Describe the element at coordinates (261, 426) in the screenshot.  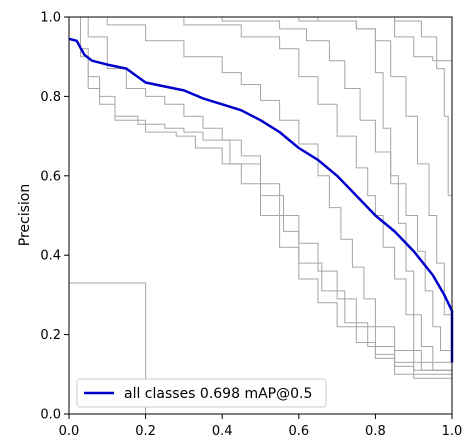
I see `x-axis-ticks: 0.0 0.2 0.4 0.6 0.8 1.0` at that location.